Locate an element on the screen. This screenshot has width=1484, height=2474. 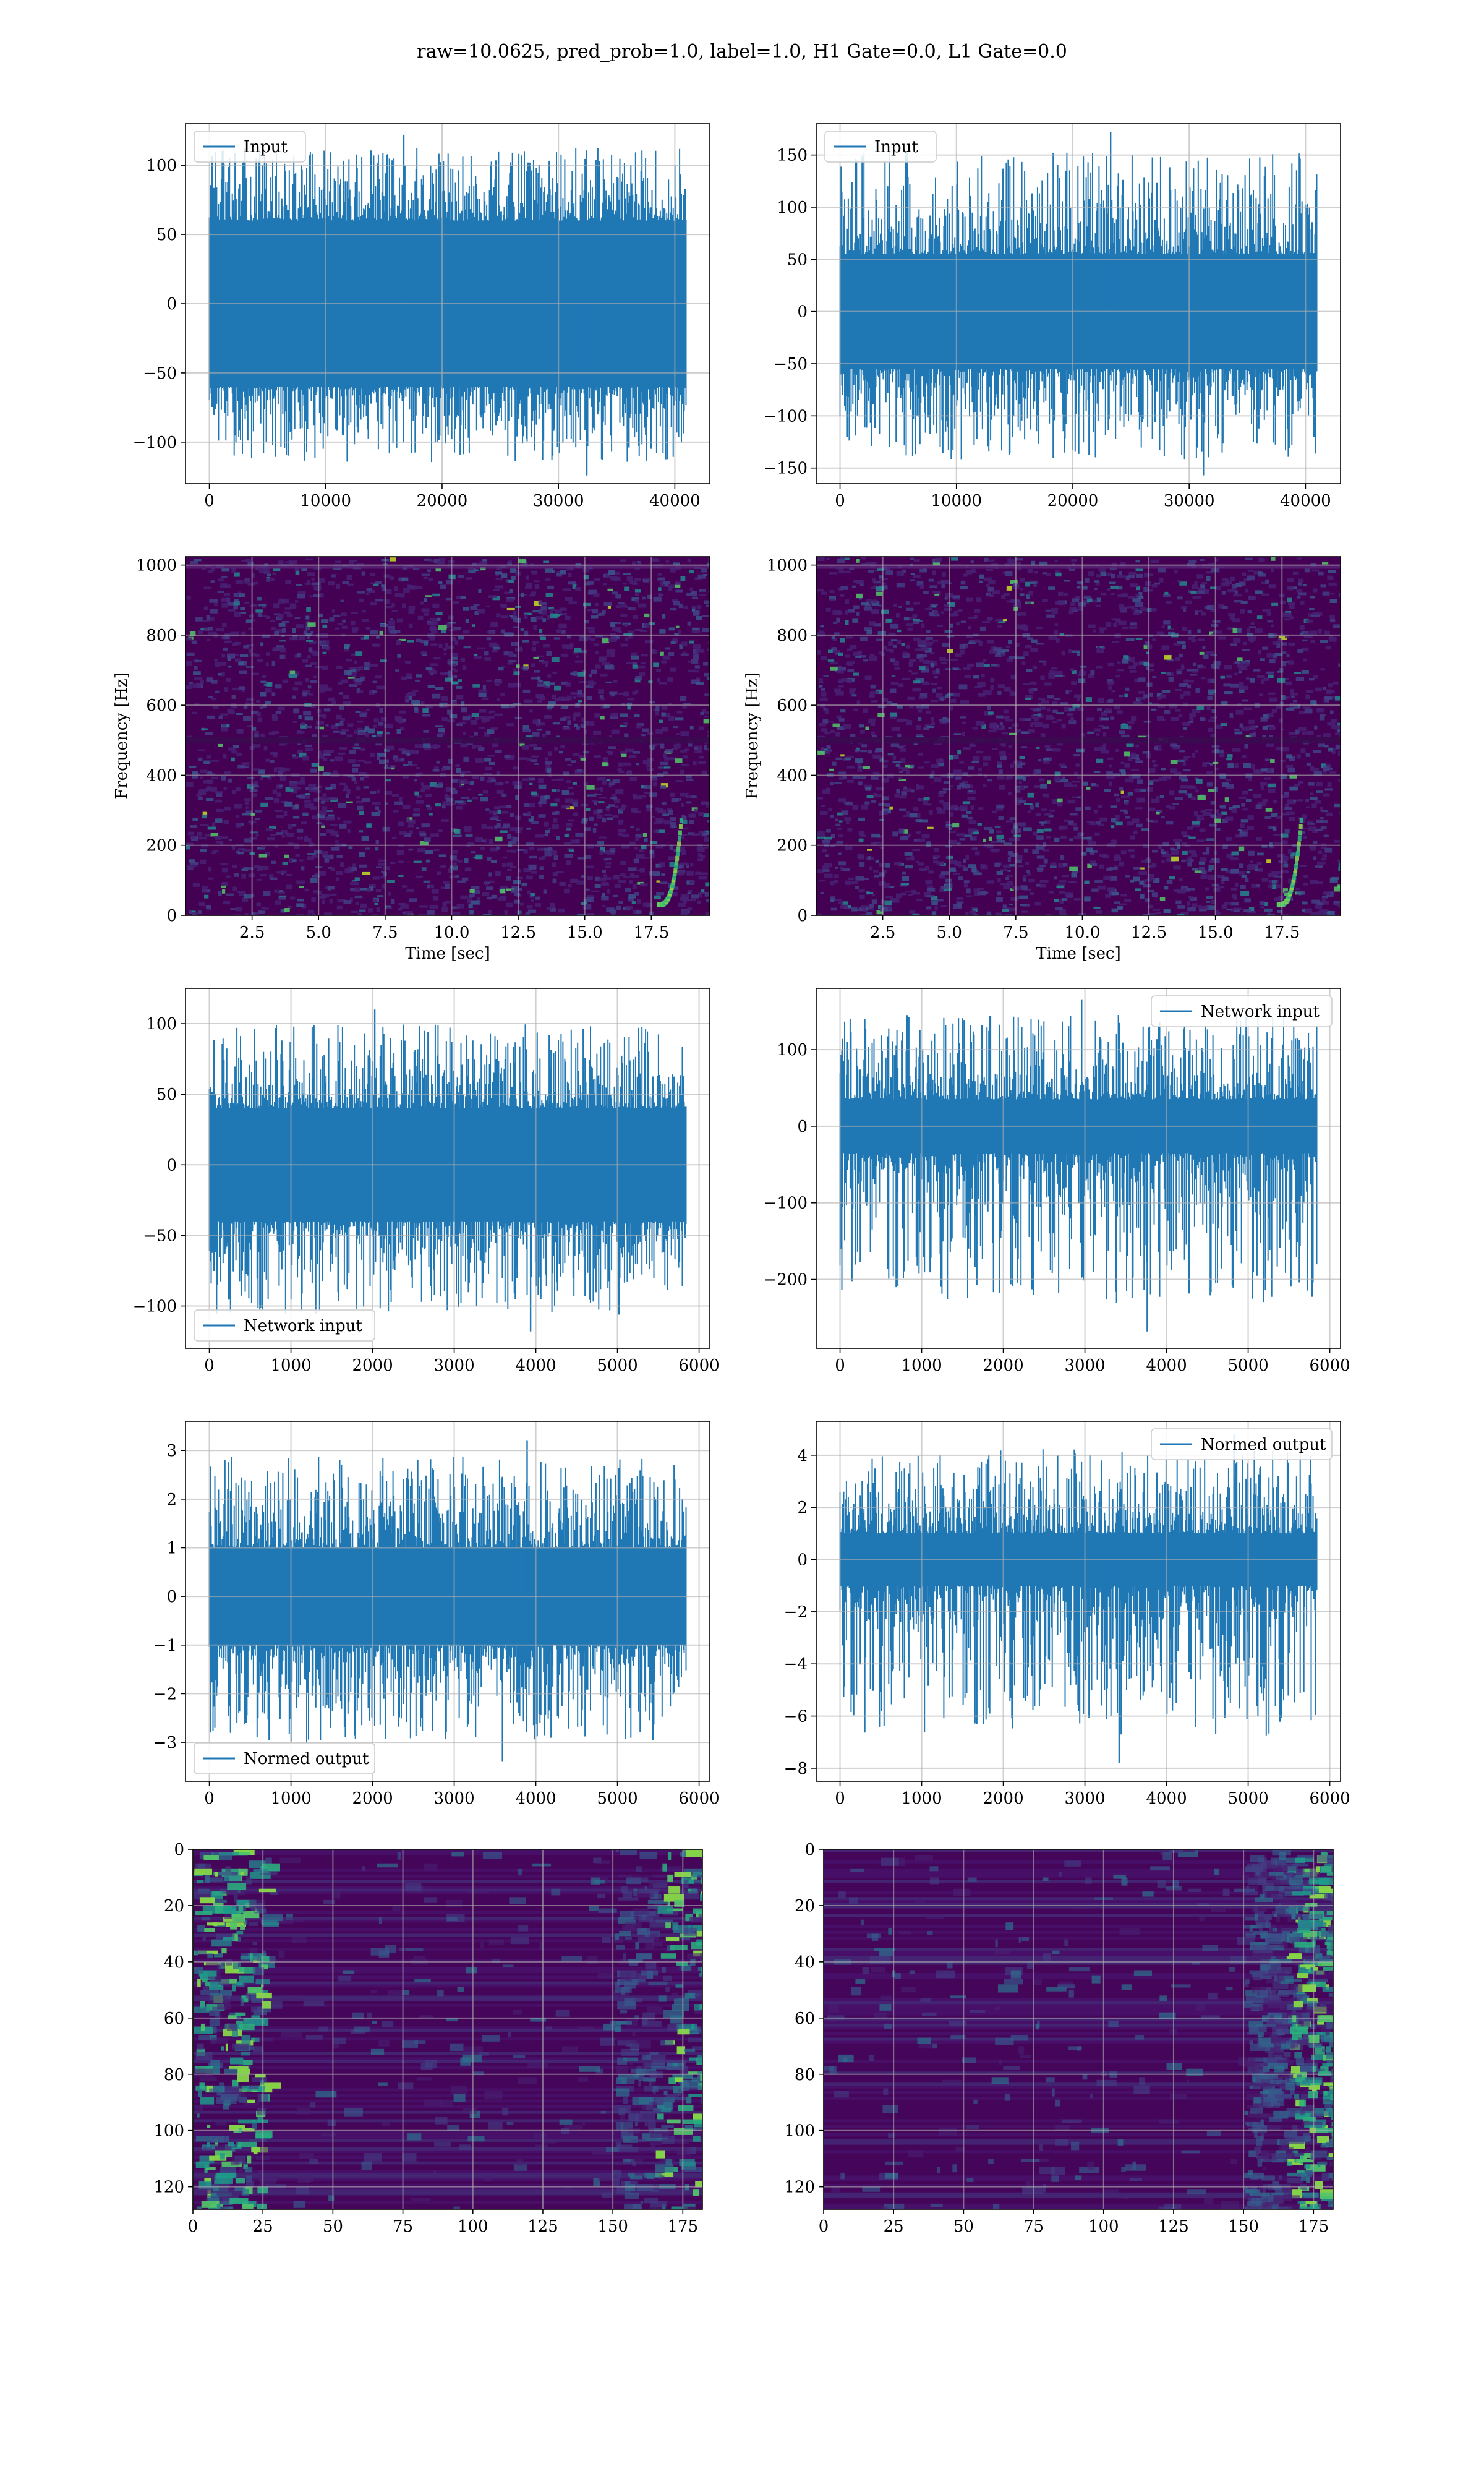
h1-normed-output-grid is located at coordinates (448, 1601).